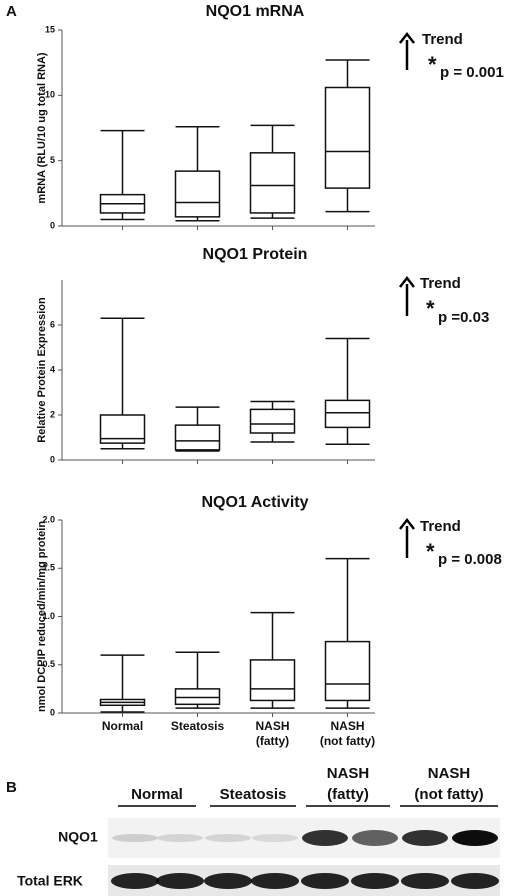 Image resolution: width=517 pixels, height=896 pixels. Describe the element at coordinates (448, 794) in the screenshot. I see `lane-group-label: (not fatty)` at that location.